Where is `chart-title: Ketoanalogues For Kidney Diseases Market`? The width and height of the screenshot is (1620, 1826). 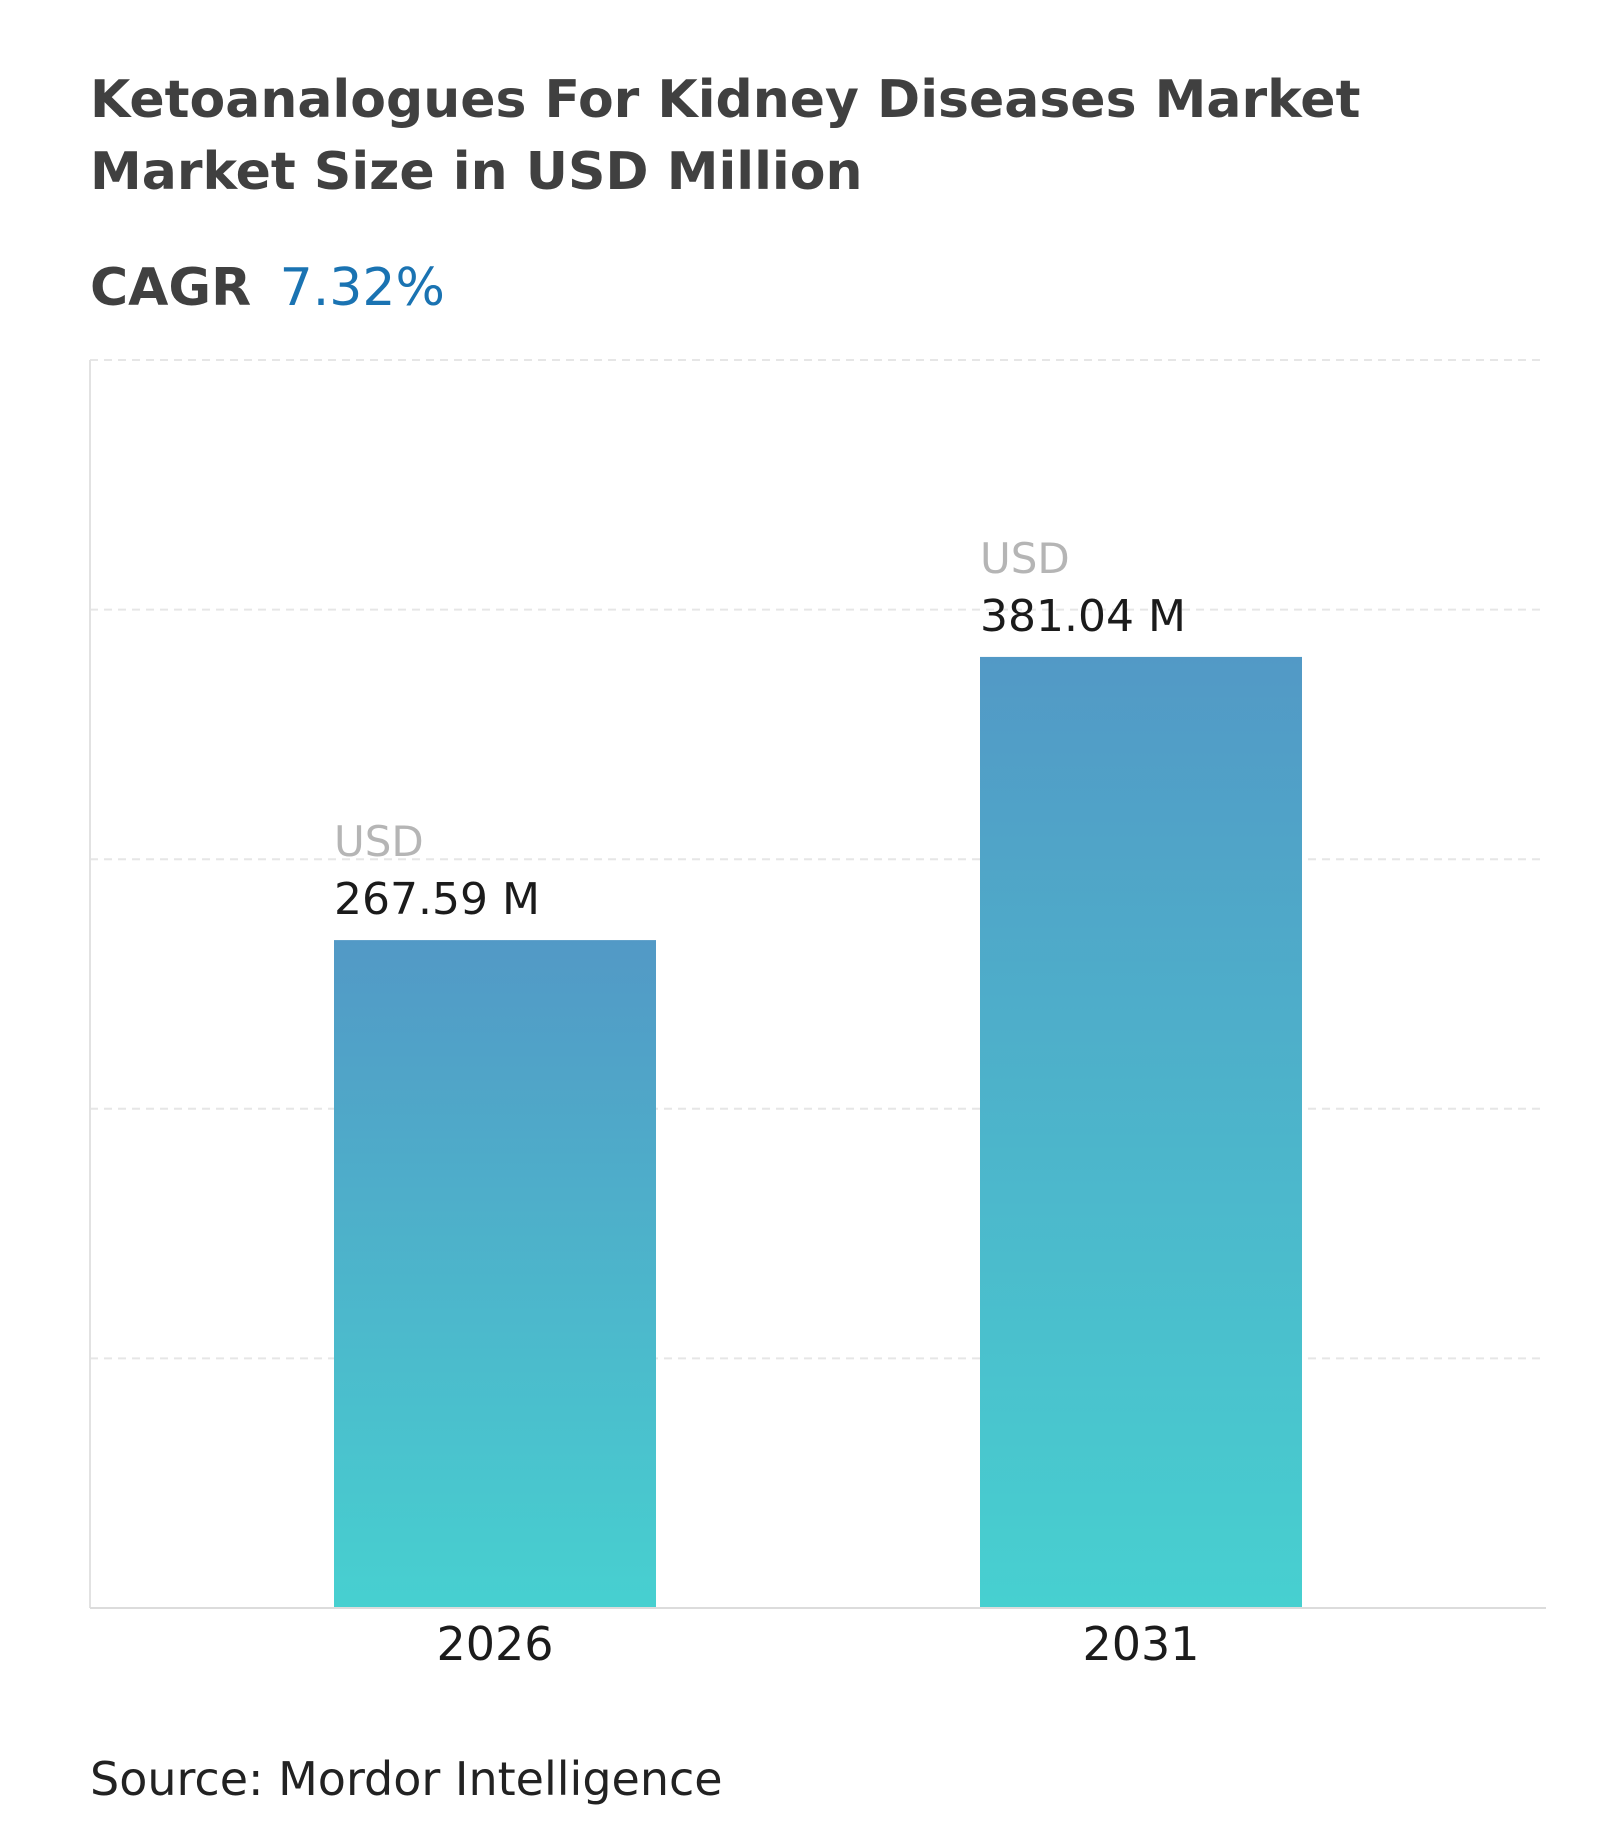 chart-title: Ketoanalogues For Kidney Diseases Market is located at coordinates (725, 100).